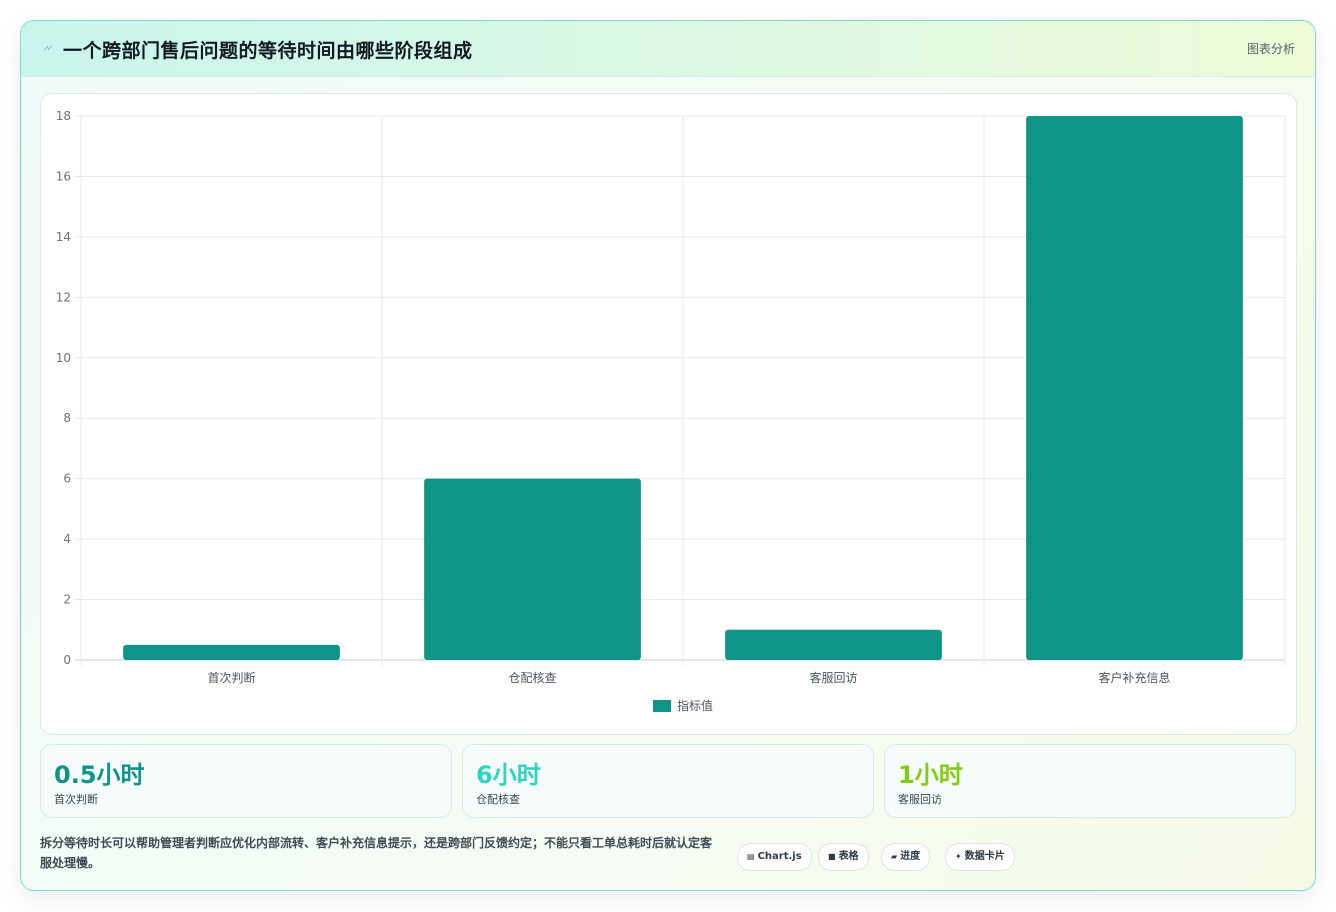  What do you see at coordinates (668, 781) in the screenshot?
I see `stat-card-warehouse-check: 6小时 仓配核查` at bounding box center [668, 781].